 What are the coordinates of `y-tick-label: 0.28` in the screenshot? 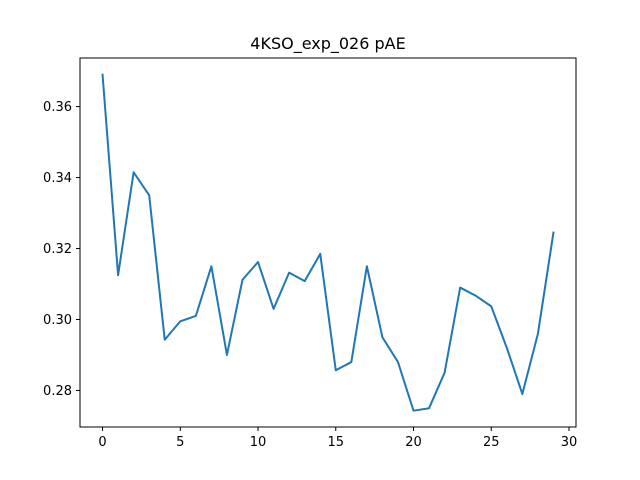 It's located at (57, 391).